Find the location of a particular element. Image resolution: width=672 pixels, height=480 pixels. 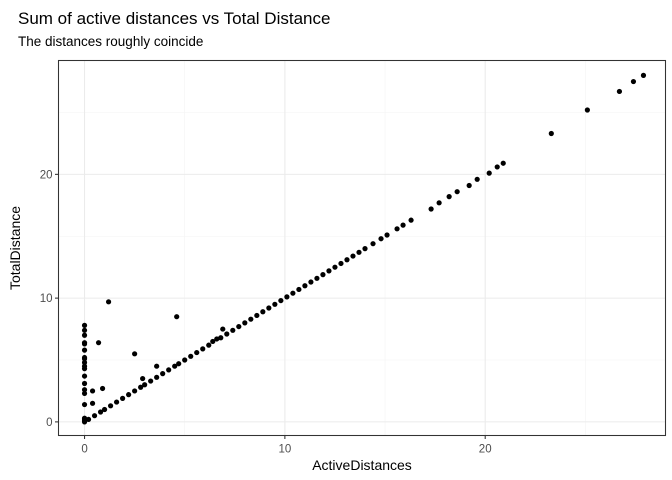

chart-subtitle: The distances roughly coincide is located at coordinates (110, 41).